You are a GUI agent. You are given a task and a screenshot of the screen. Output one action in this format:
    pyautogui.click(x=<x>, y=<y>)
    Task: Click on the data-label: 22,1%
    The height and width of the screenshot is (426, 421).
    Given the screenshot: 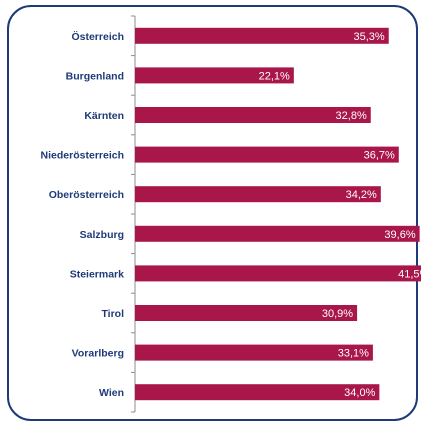 What is the action you would take?
    pyautogui.click(x=274, y=76)
    